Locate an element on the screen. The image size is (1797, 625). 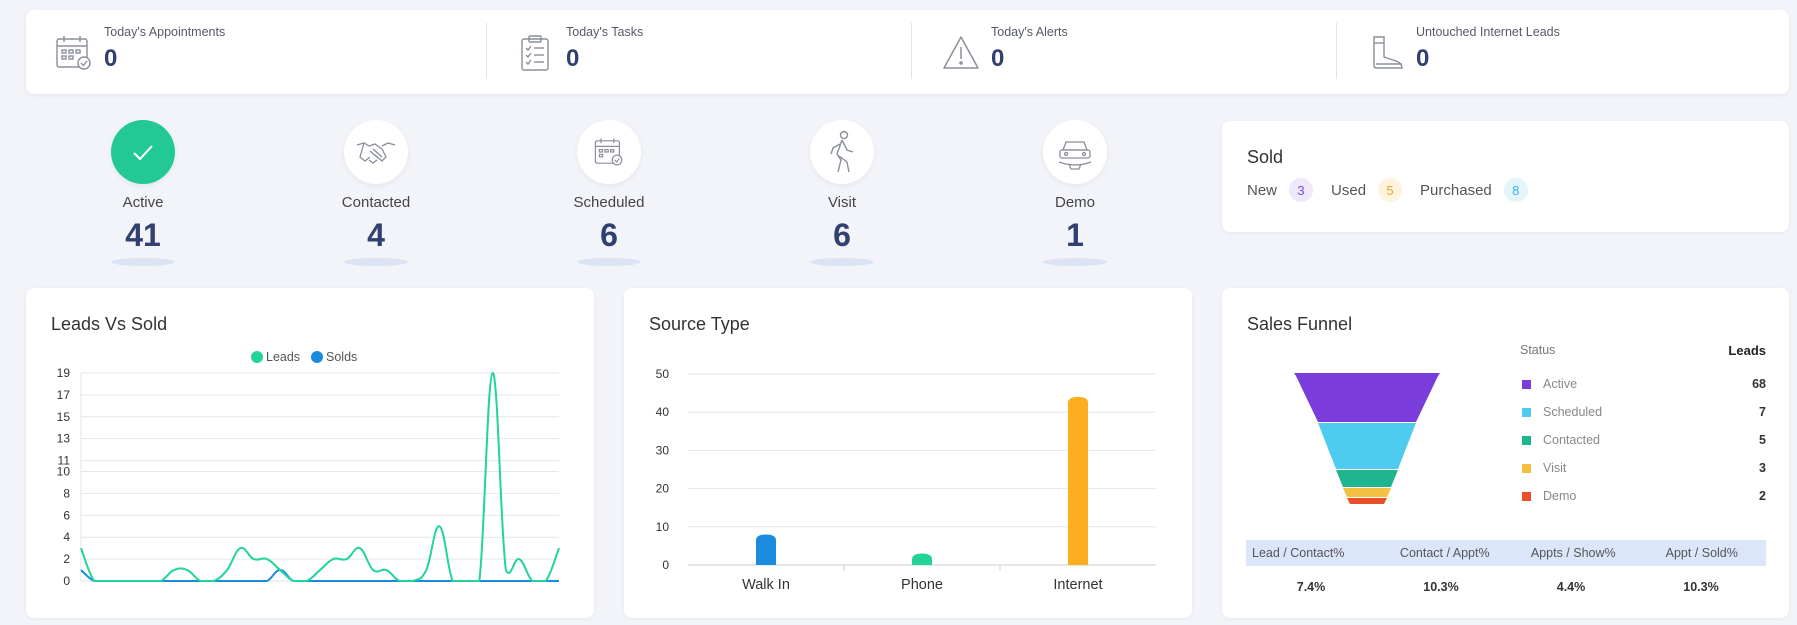
chart-grid is located at coordinates (320, 477).